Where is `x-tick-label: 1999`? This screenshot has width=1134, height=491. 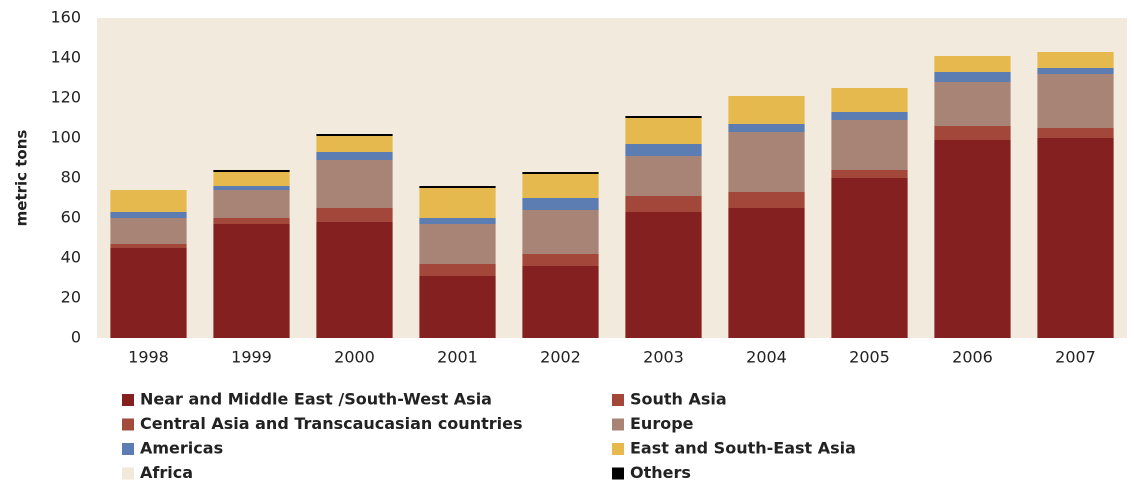 x-tick-label: 1999 is located at coordinates (251, 357).